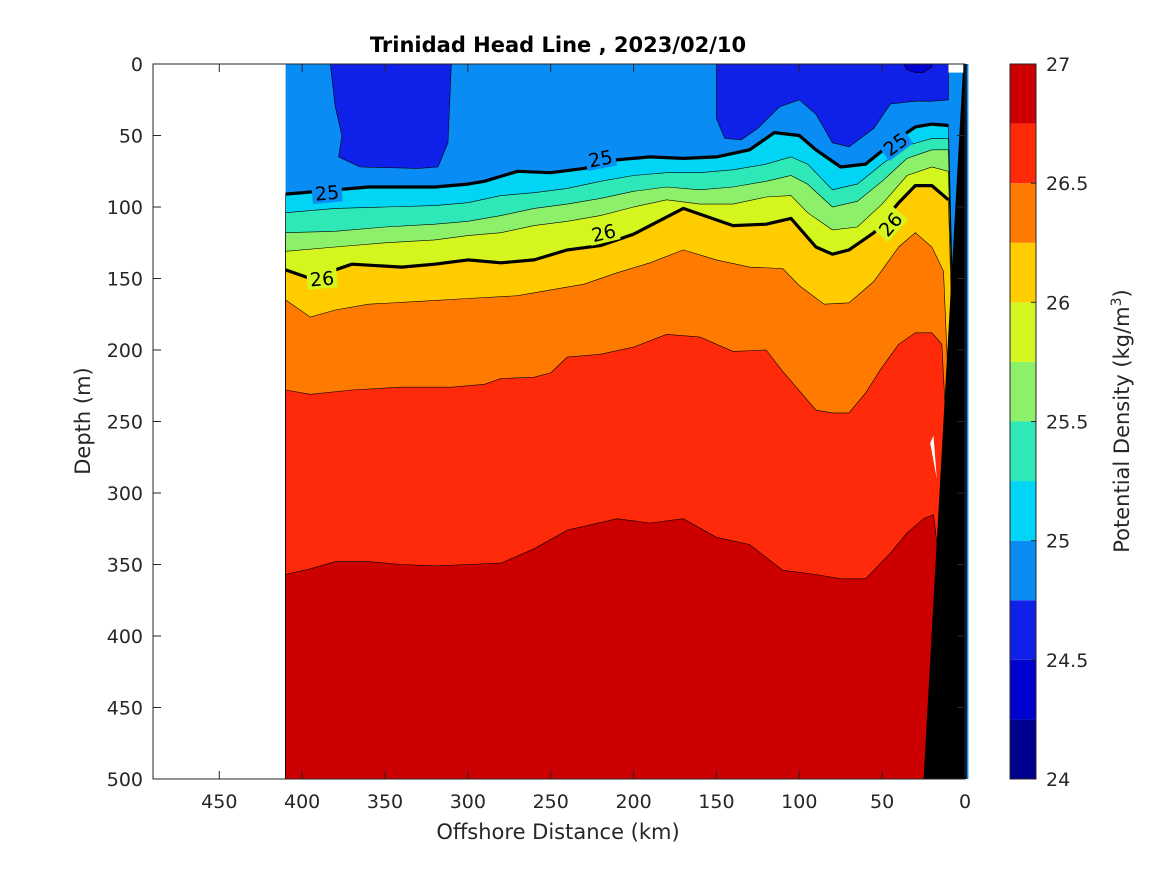  I want to click on isoline-label-26-2: 26, so click(603, 232).